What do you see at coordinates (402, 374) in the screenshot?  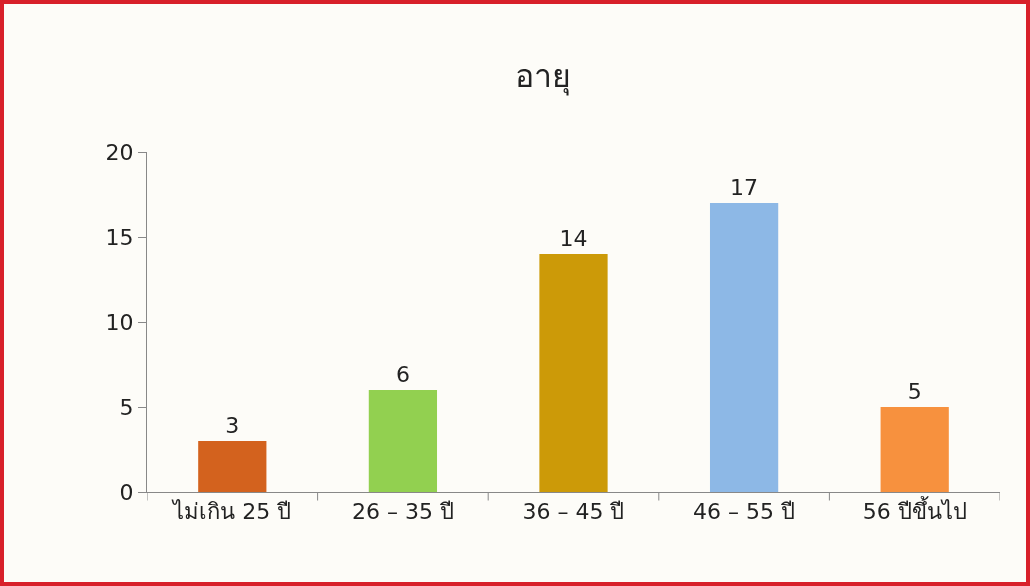 I see `data-label: 6` at bounding box center [402, 374].